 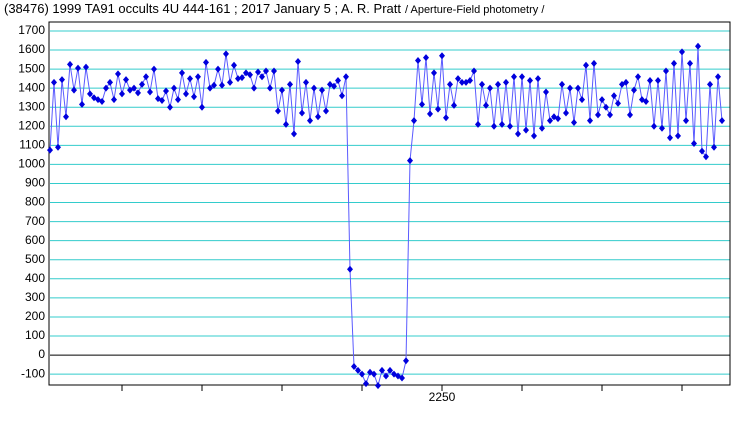 I want to click on y-tick-label: 1000, so click(x=31, y=164).